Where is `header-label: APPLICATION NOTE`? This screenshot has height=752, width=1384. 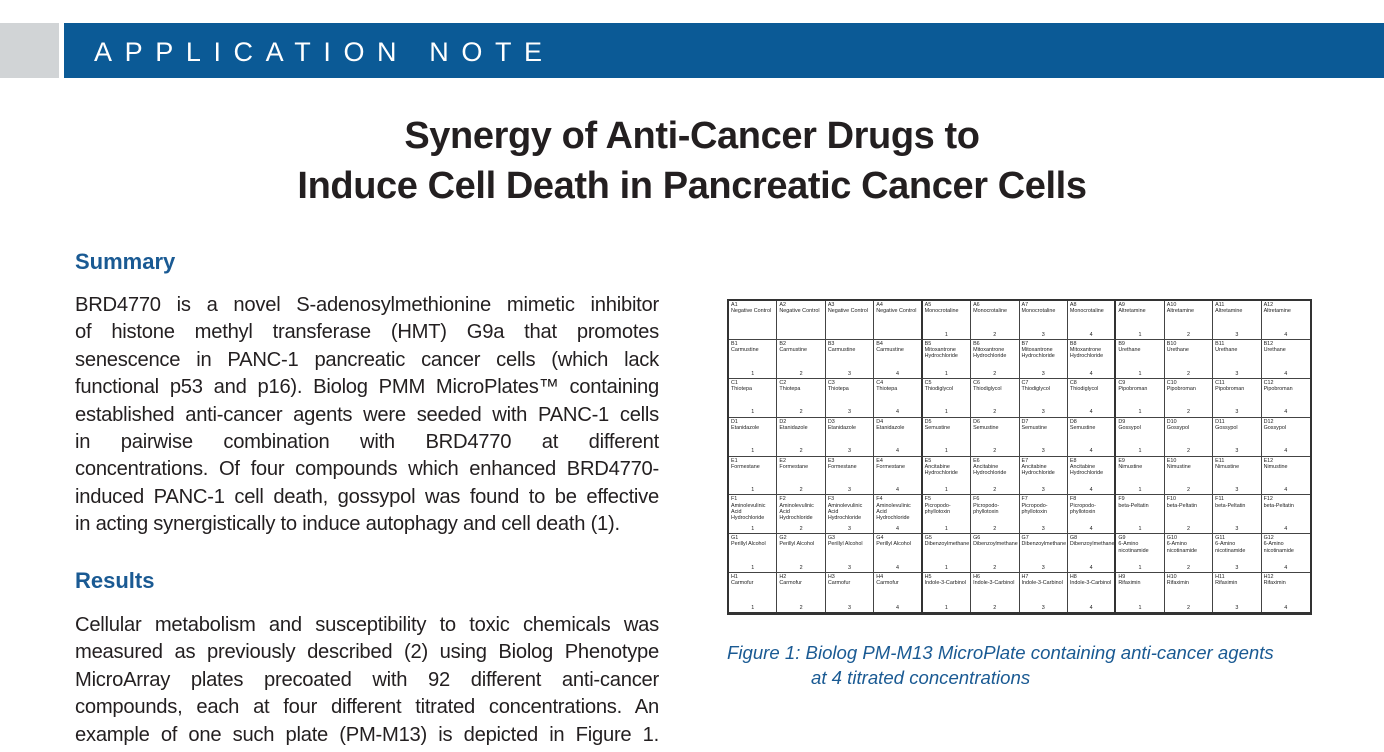 header-label: APPLICATION NOTE is located at coordinates (324, 52).